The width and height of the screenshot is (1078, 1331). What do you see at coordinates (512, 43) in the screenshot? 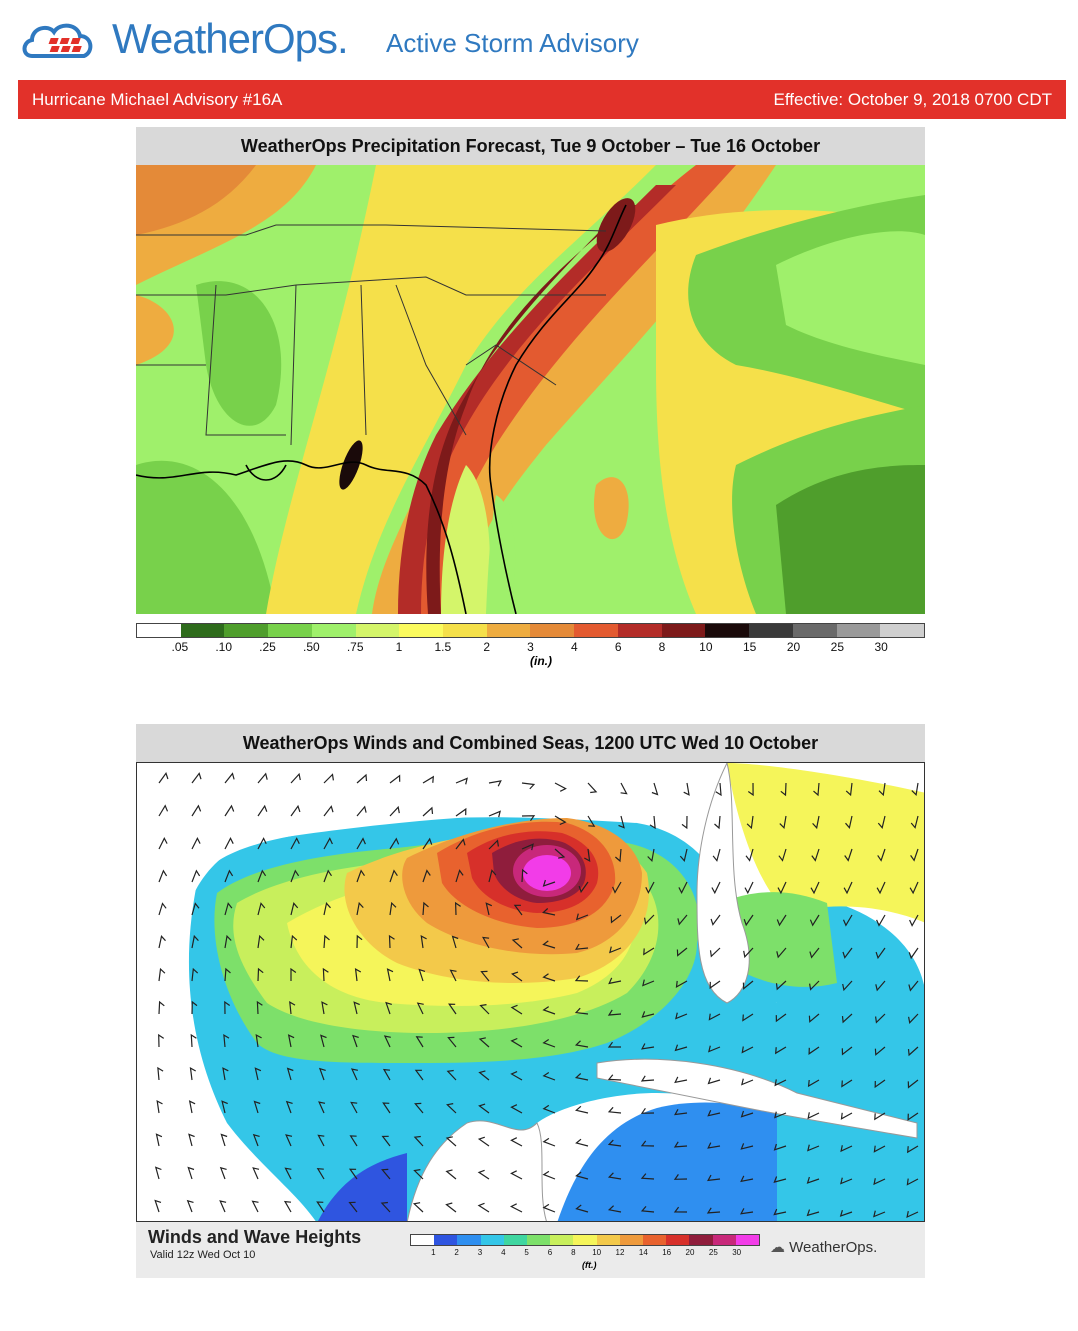
I see `header-subtitle: Active Storm Advisory` at bounding box center [512, 43].